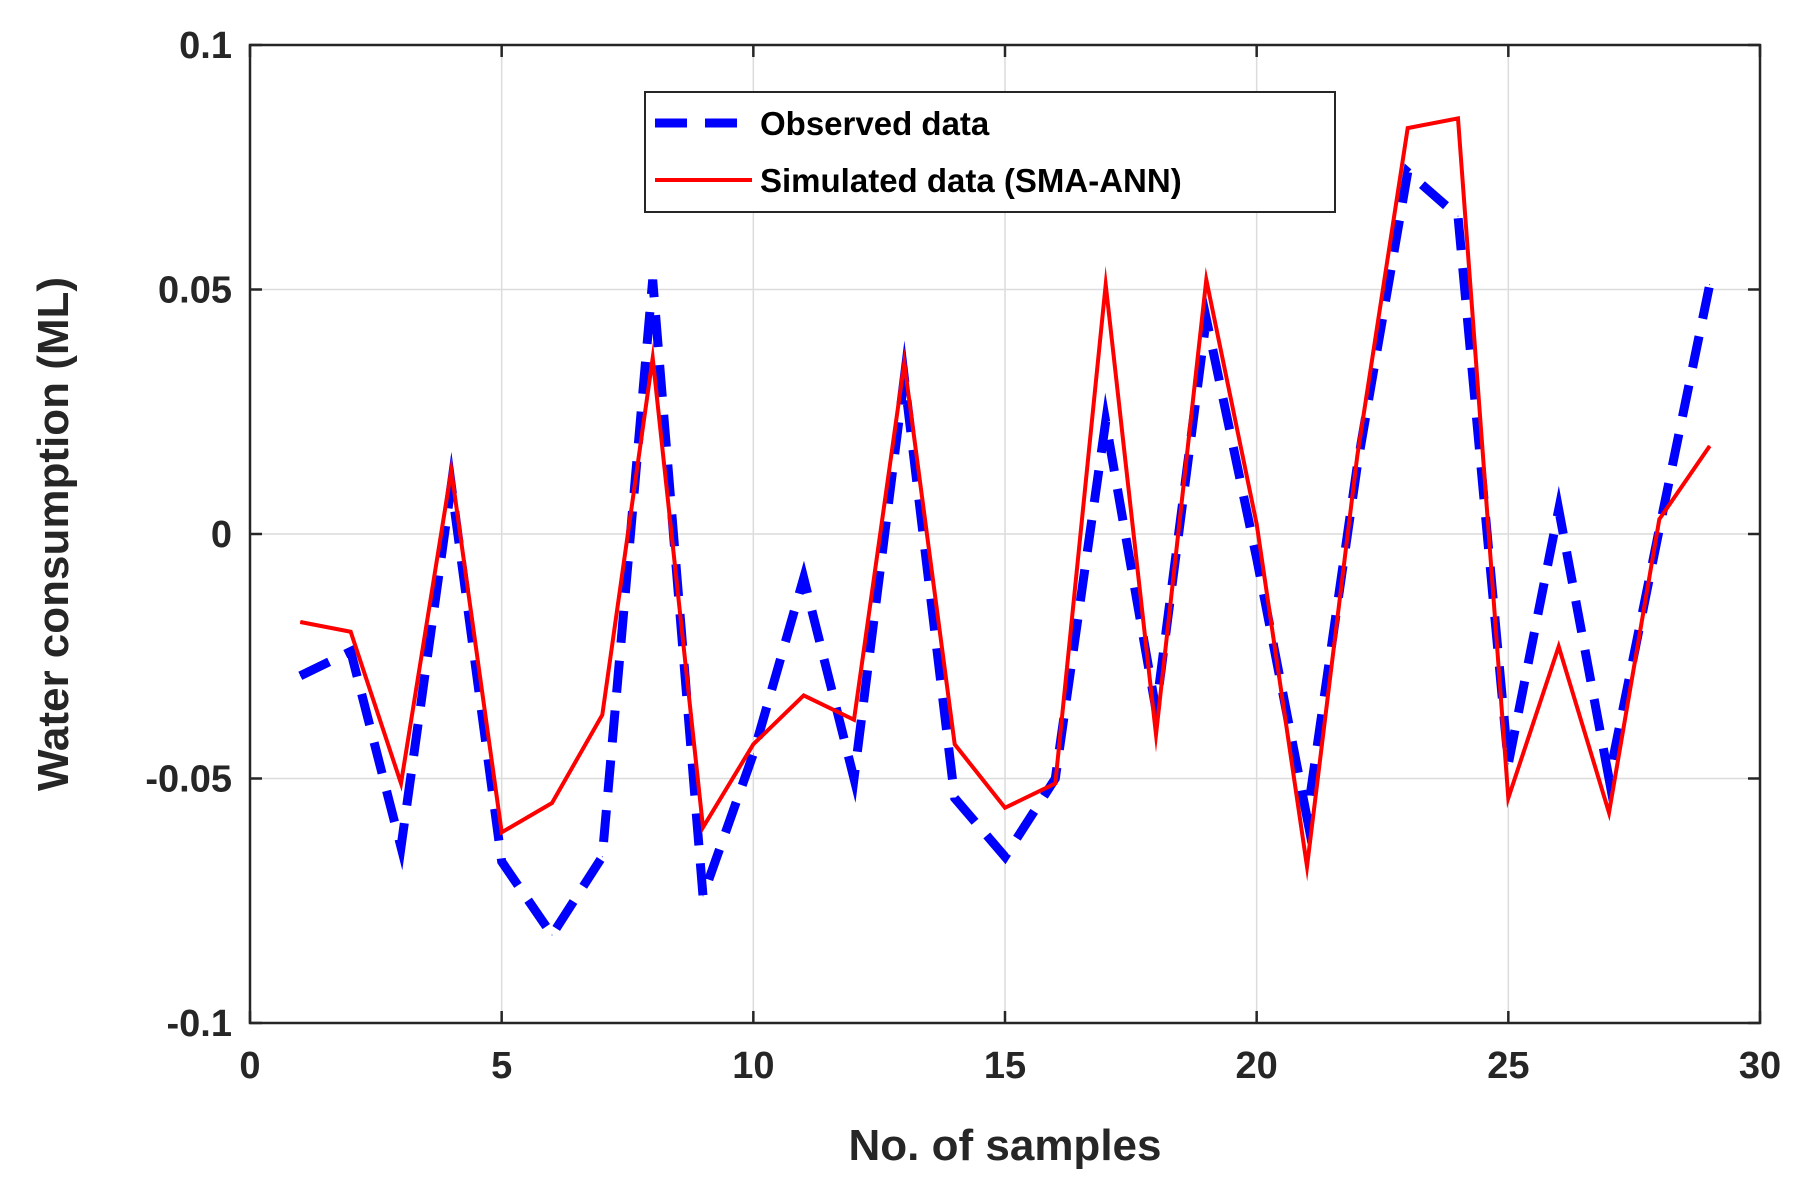 Image resolution: width=1800 pixels, height=1182 pixels. Describe the element at coordinates (199, 1024) in the screenshot. I see `y-tick-label: -0.1` at that location.